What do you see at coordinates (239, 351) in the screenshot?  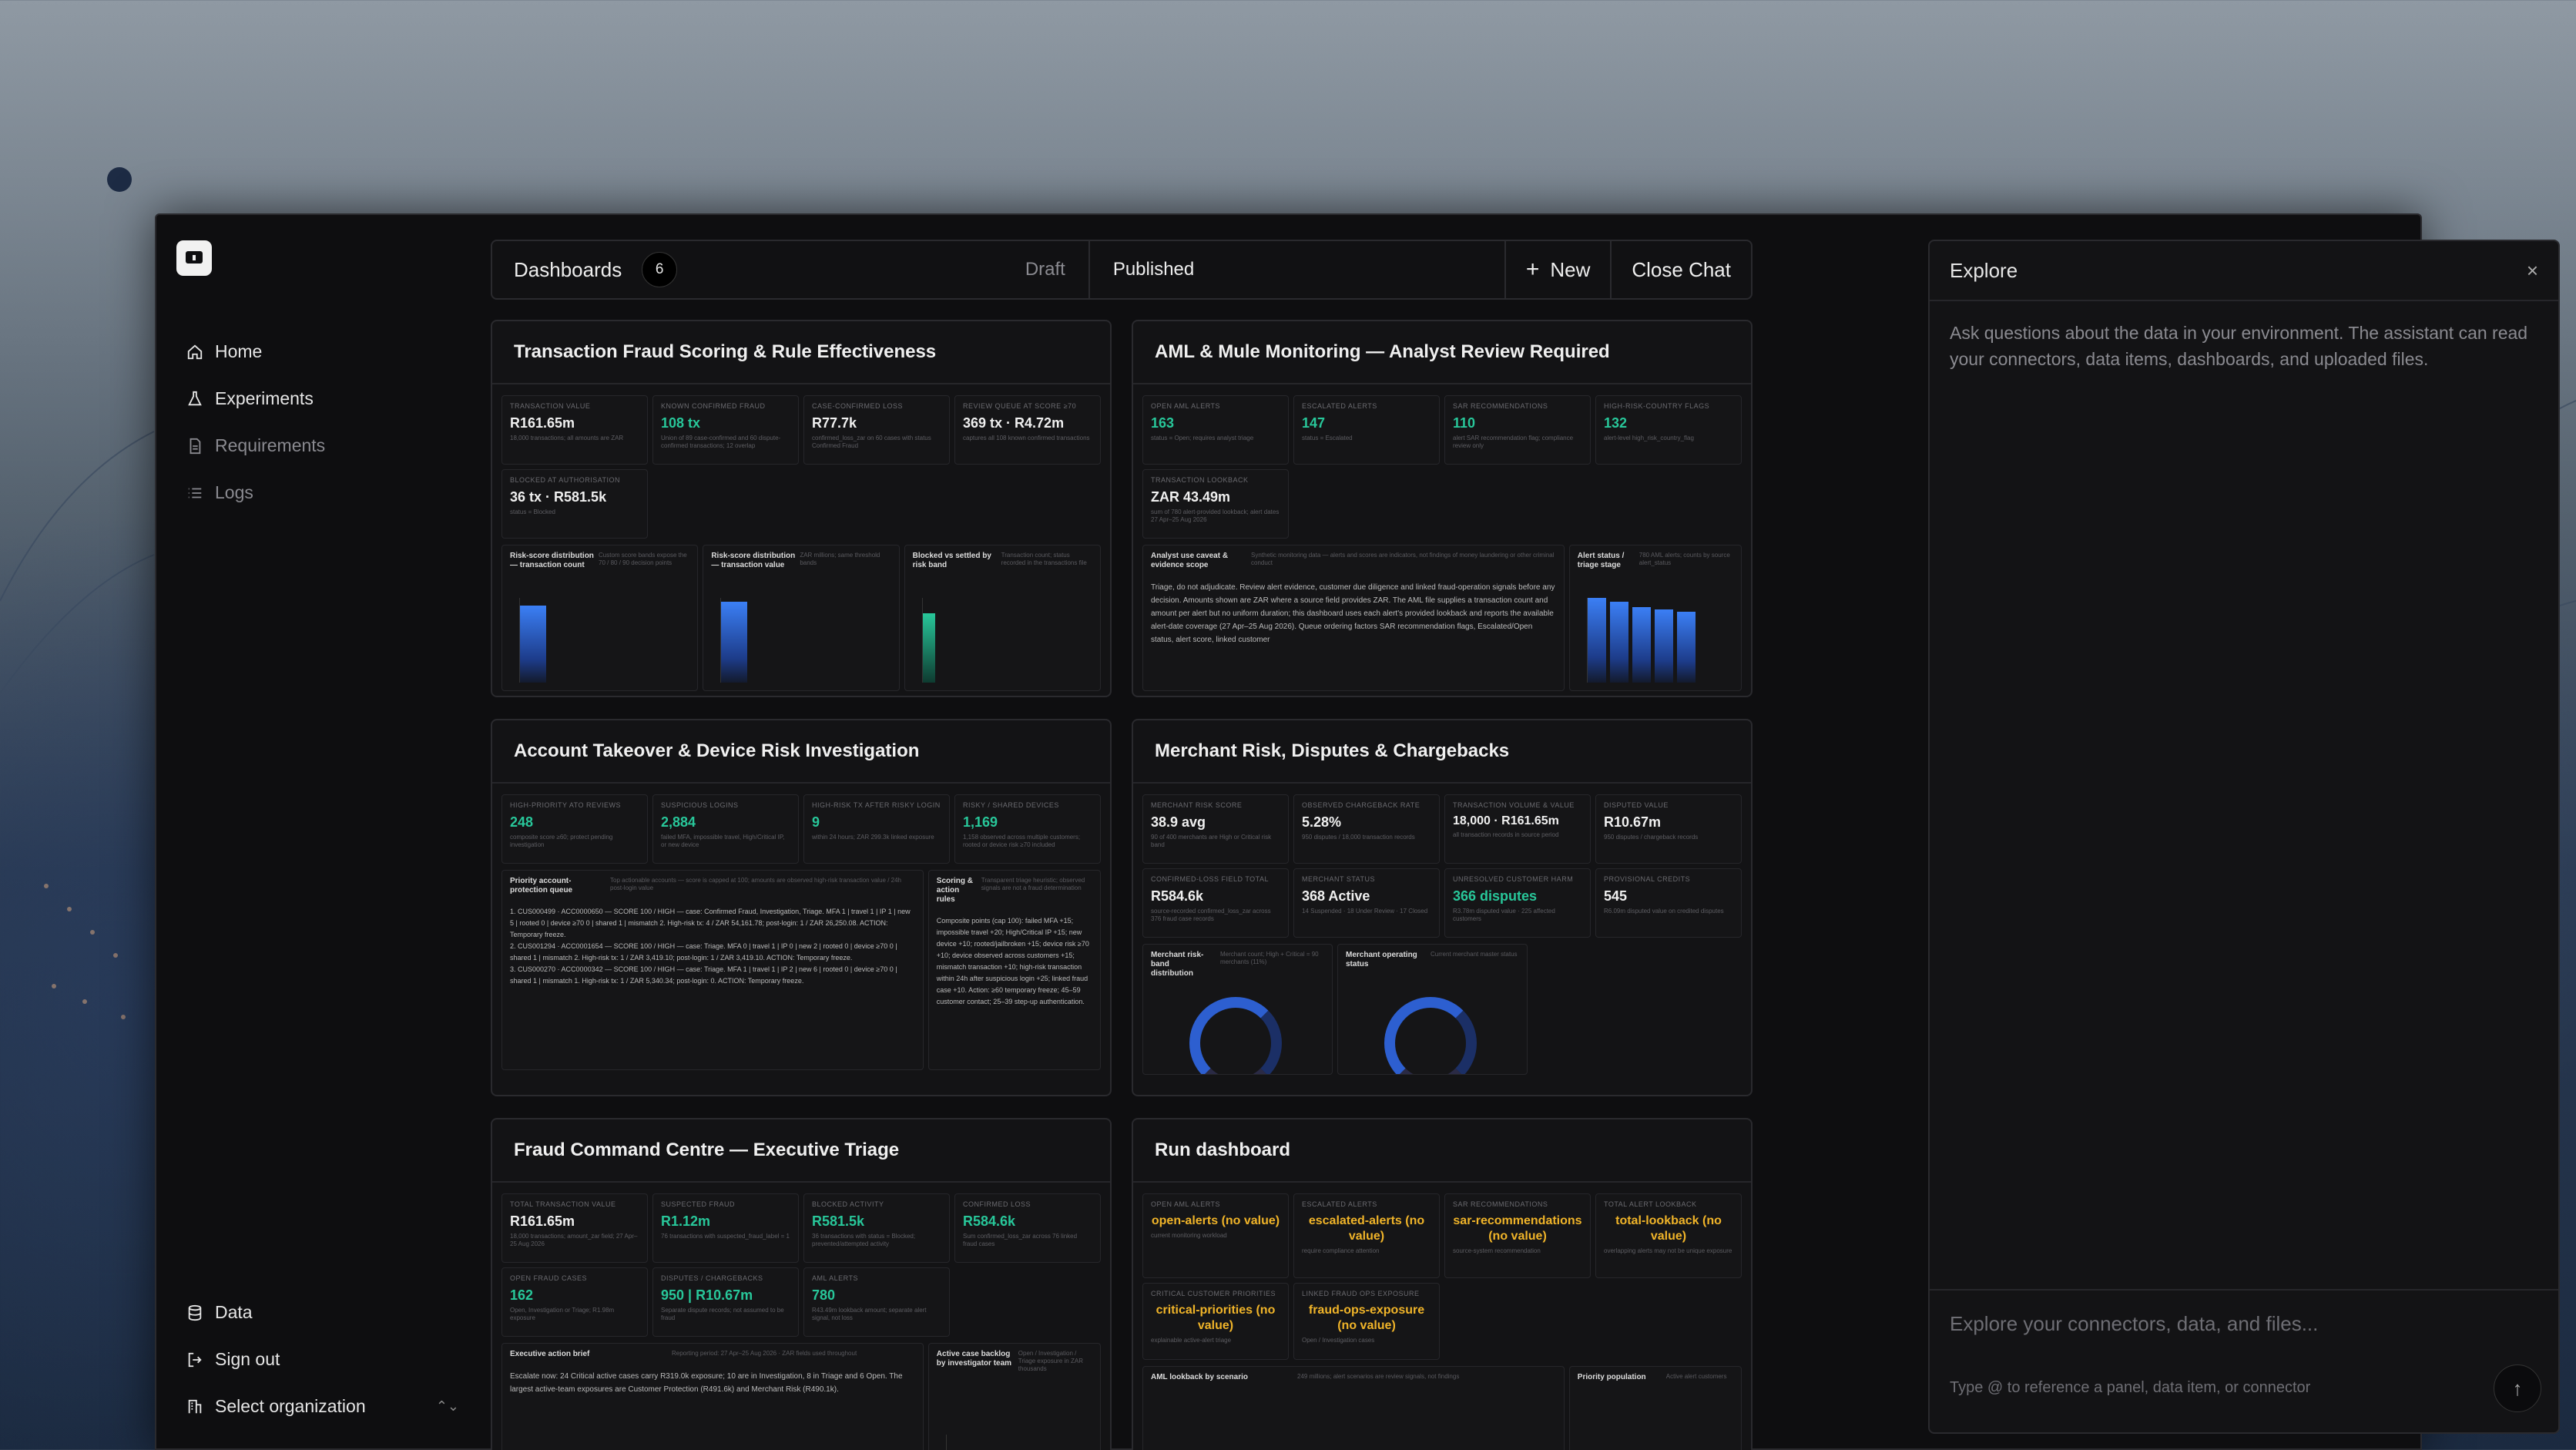 I see `sidebar-item-label: Home` at bounding box center [239, 351].